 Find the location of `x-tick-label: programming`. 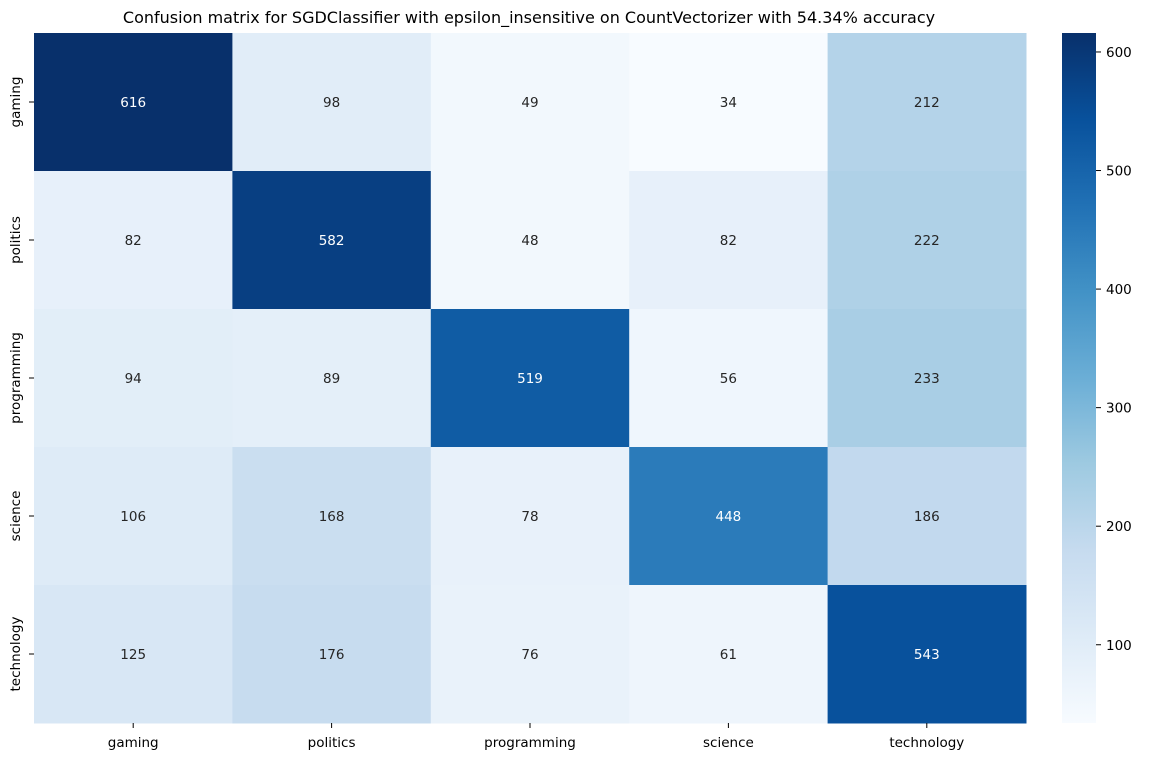

x-tick-label: programming is located at coordinates (530, 743).